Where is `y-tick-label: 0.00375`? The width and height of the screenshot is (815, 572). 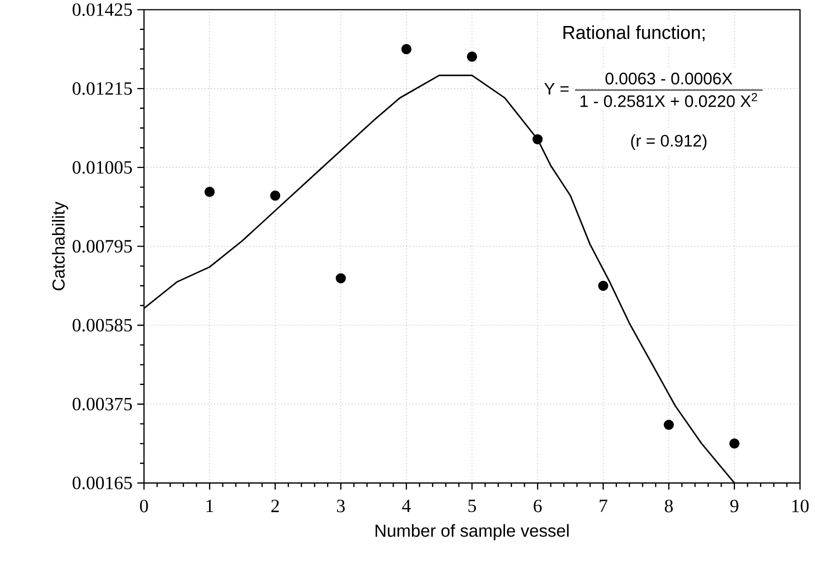 y-tick-label: 0.00375 is located at coordinates (102, 404).